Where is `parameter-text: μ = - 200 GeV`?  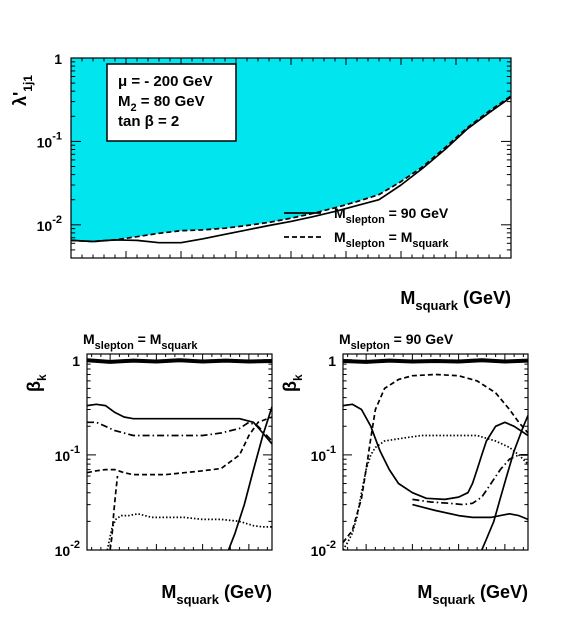 parameter-text: μ = - 200 GeV is located at coordinates (165, 81).